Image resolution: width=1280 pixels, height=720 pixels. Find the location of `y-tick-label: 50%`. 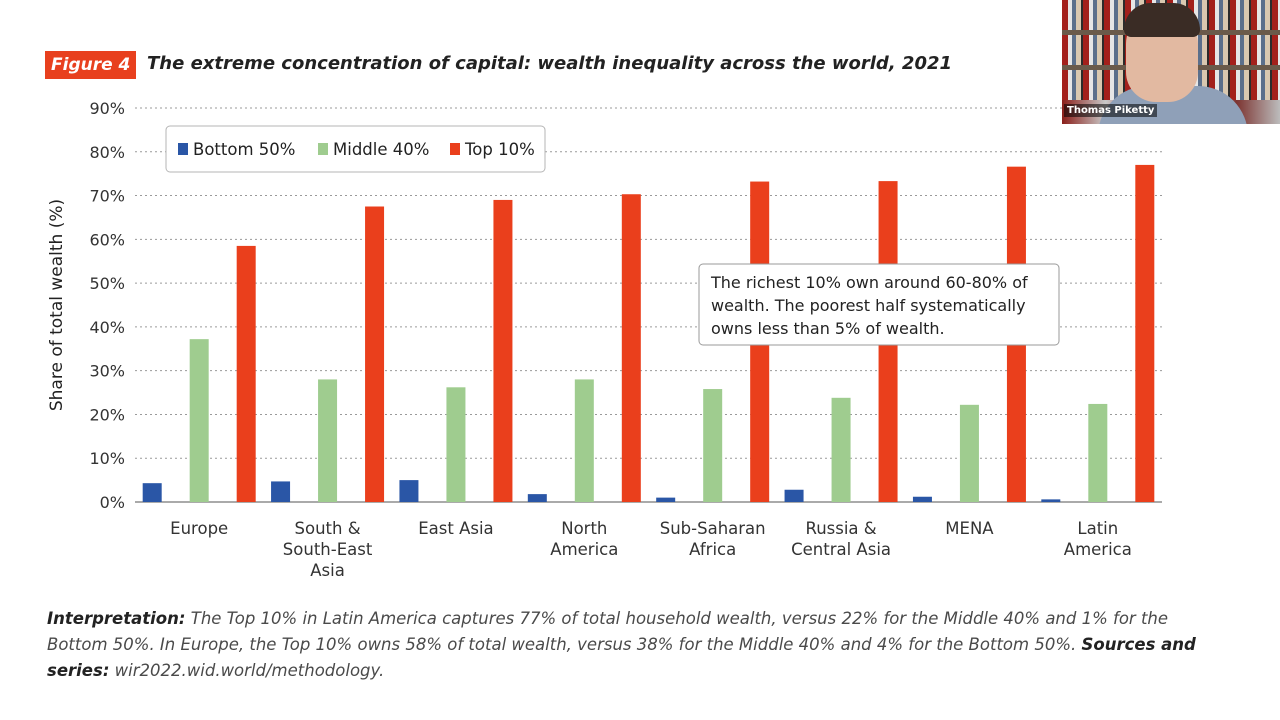

y-tick-label: 50% is located at coordinates (107, 283).